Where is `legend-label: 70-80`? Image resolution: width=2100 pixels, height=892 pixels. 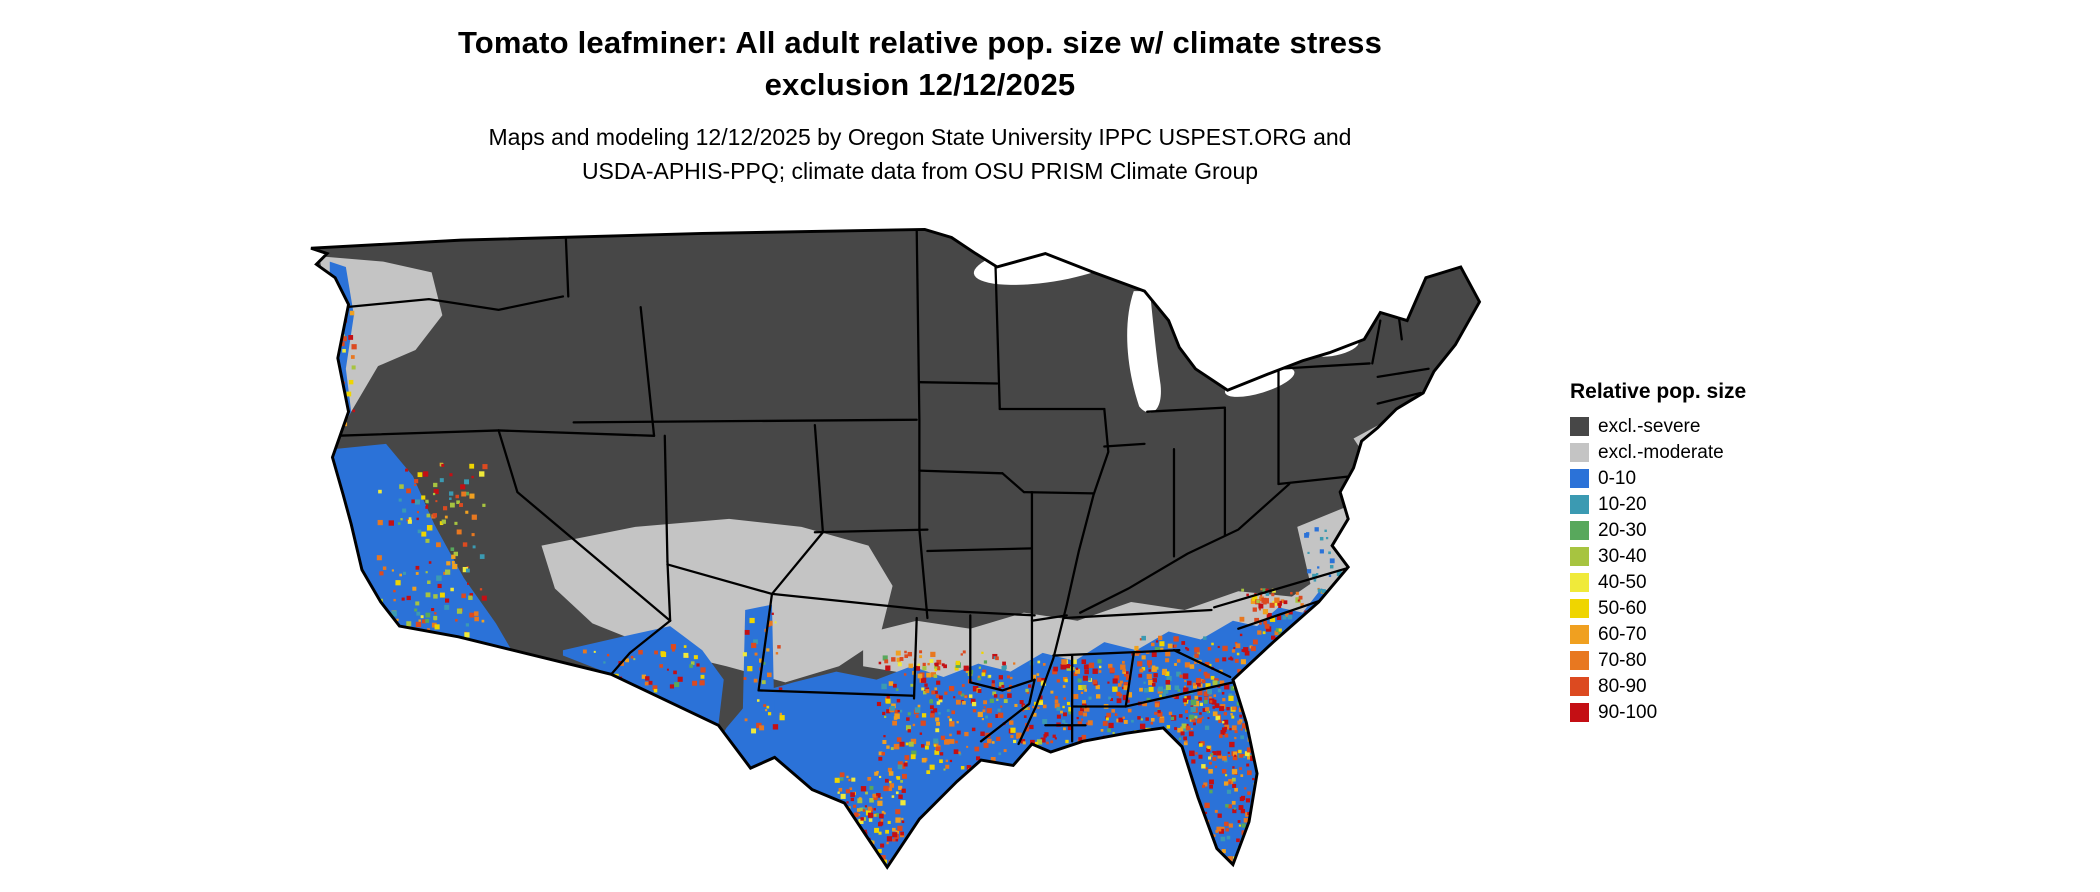
legend-label: 70-80 is located at coordinates (1622, 660).